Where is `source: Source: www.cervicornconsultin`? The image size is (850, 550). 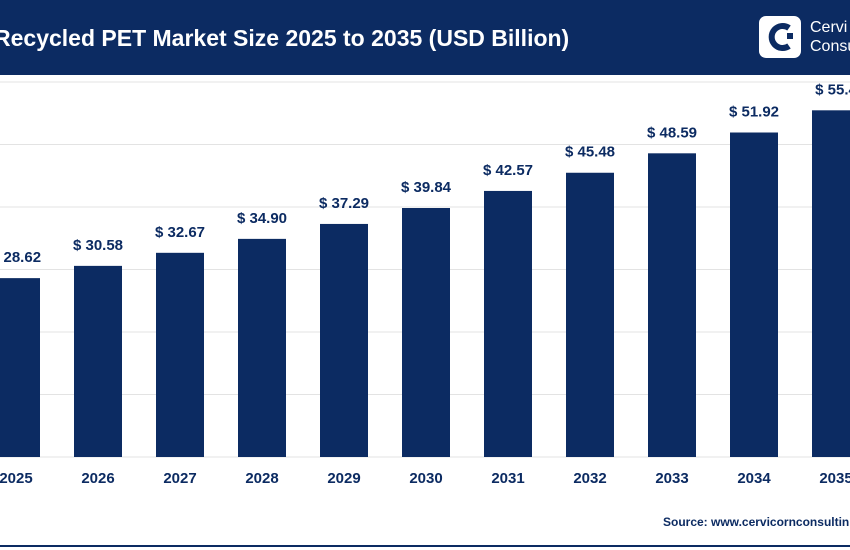
source: Source: www.cervicornconsultin is located at coordinates (756, 522).